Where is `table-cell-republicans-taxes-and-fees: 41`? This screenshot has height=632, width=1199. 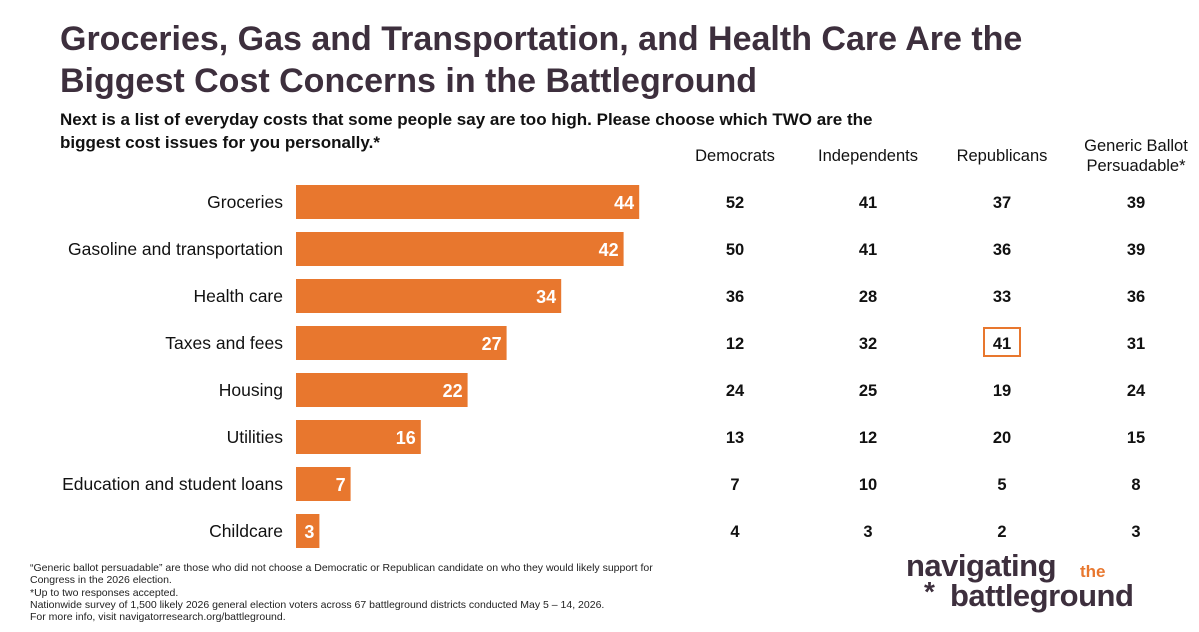
table-cell-republicans-taxes-and-fees: 41 is located at coordinates (1002, 344).